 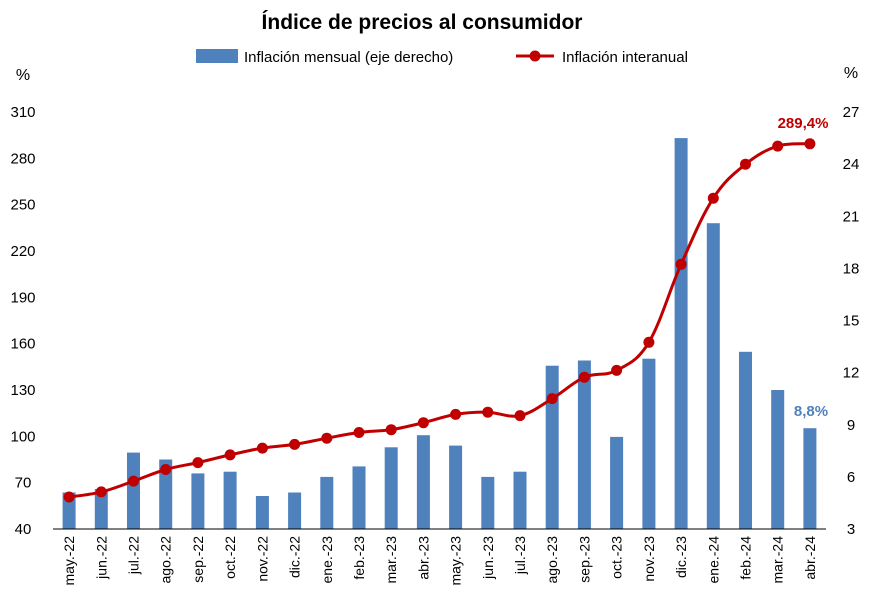 What do you see at coordinates (456, 561) in the screenshot?
I see `x-tick-label: may.-23` at bounding box center [456, 561].